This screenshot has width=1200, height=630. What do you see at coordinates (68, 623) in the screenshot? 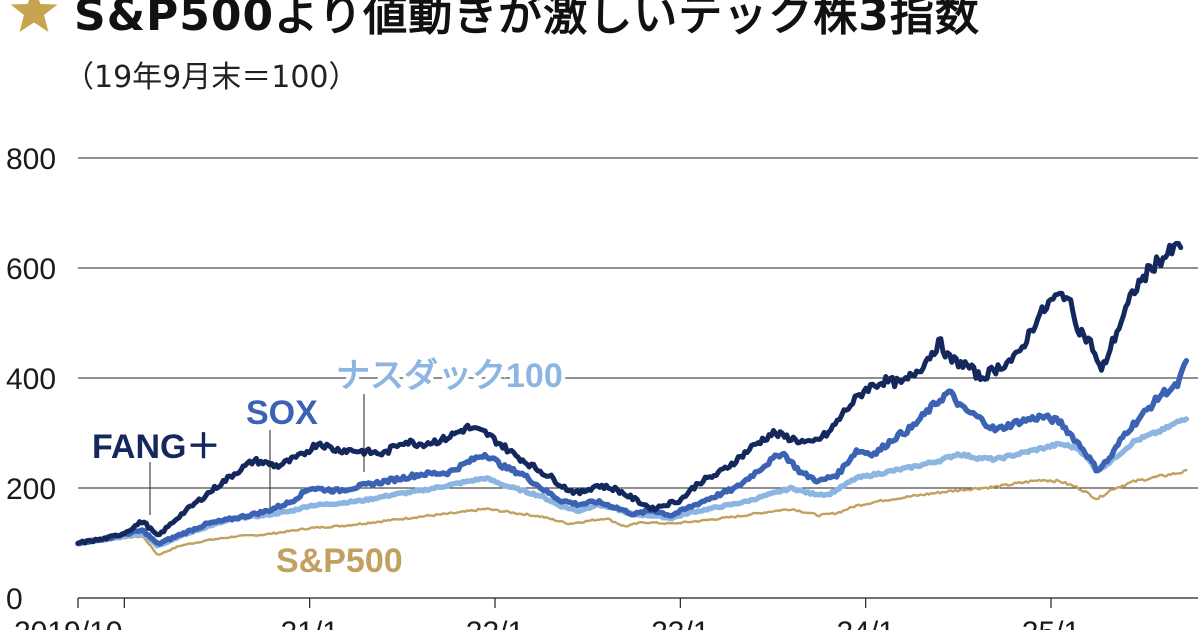
I see `x-tick-label: 2019/10` at bounding box center [68, 623].